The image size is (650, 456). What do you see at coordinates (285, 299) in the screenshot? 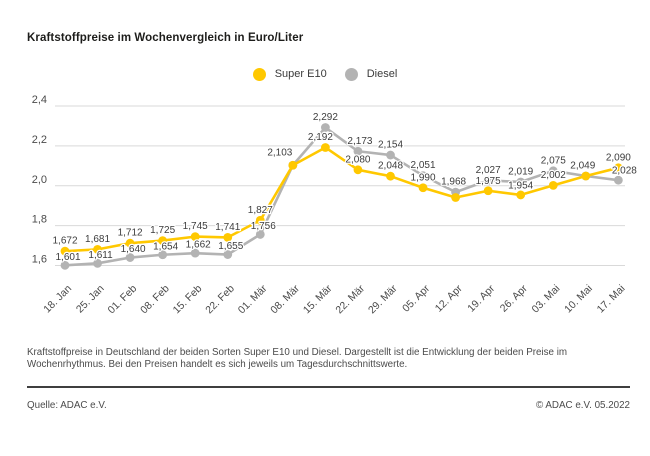
I see `x-axis-tick: 08. Mär` at bounding box center [285, 299].